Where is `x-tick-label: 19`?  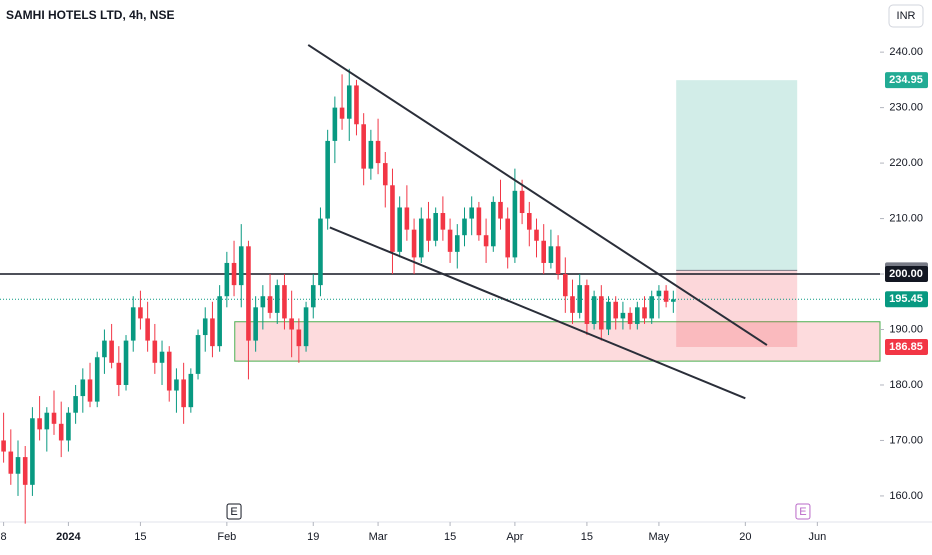 x-tick-label: 19 is located at coordinates (313, 537).